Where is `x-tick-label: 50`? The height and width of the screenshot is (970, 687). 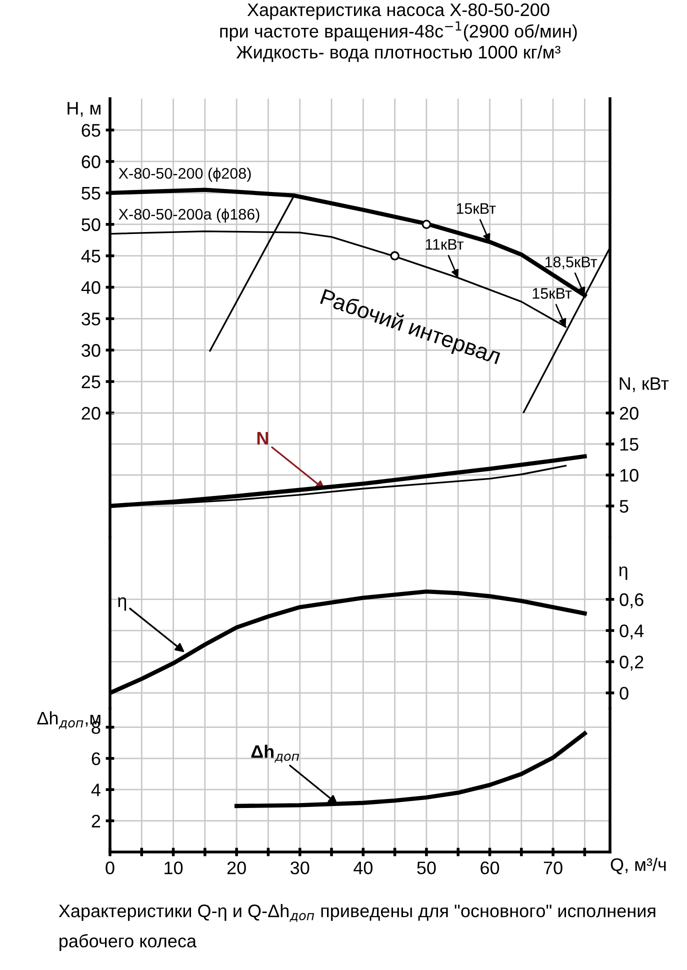 x-tick-label: 50 is located at coordinates (426, 868).